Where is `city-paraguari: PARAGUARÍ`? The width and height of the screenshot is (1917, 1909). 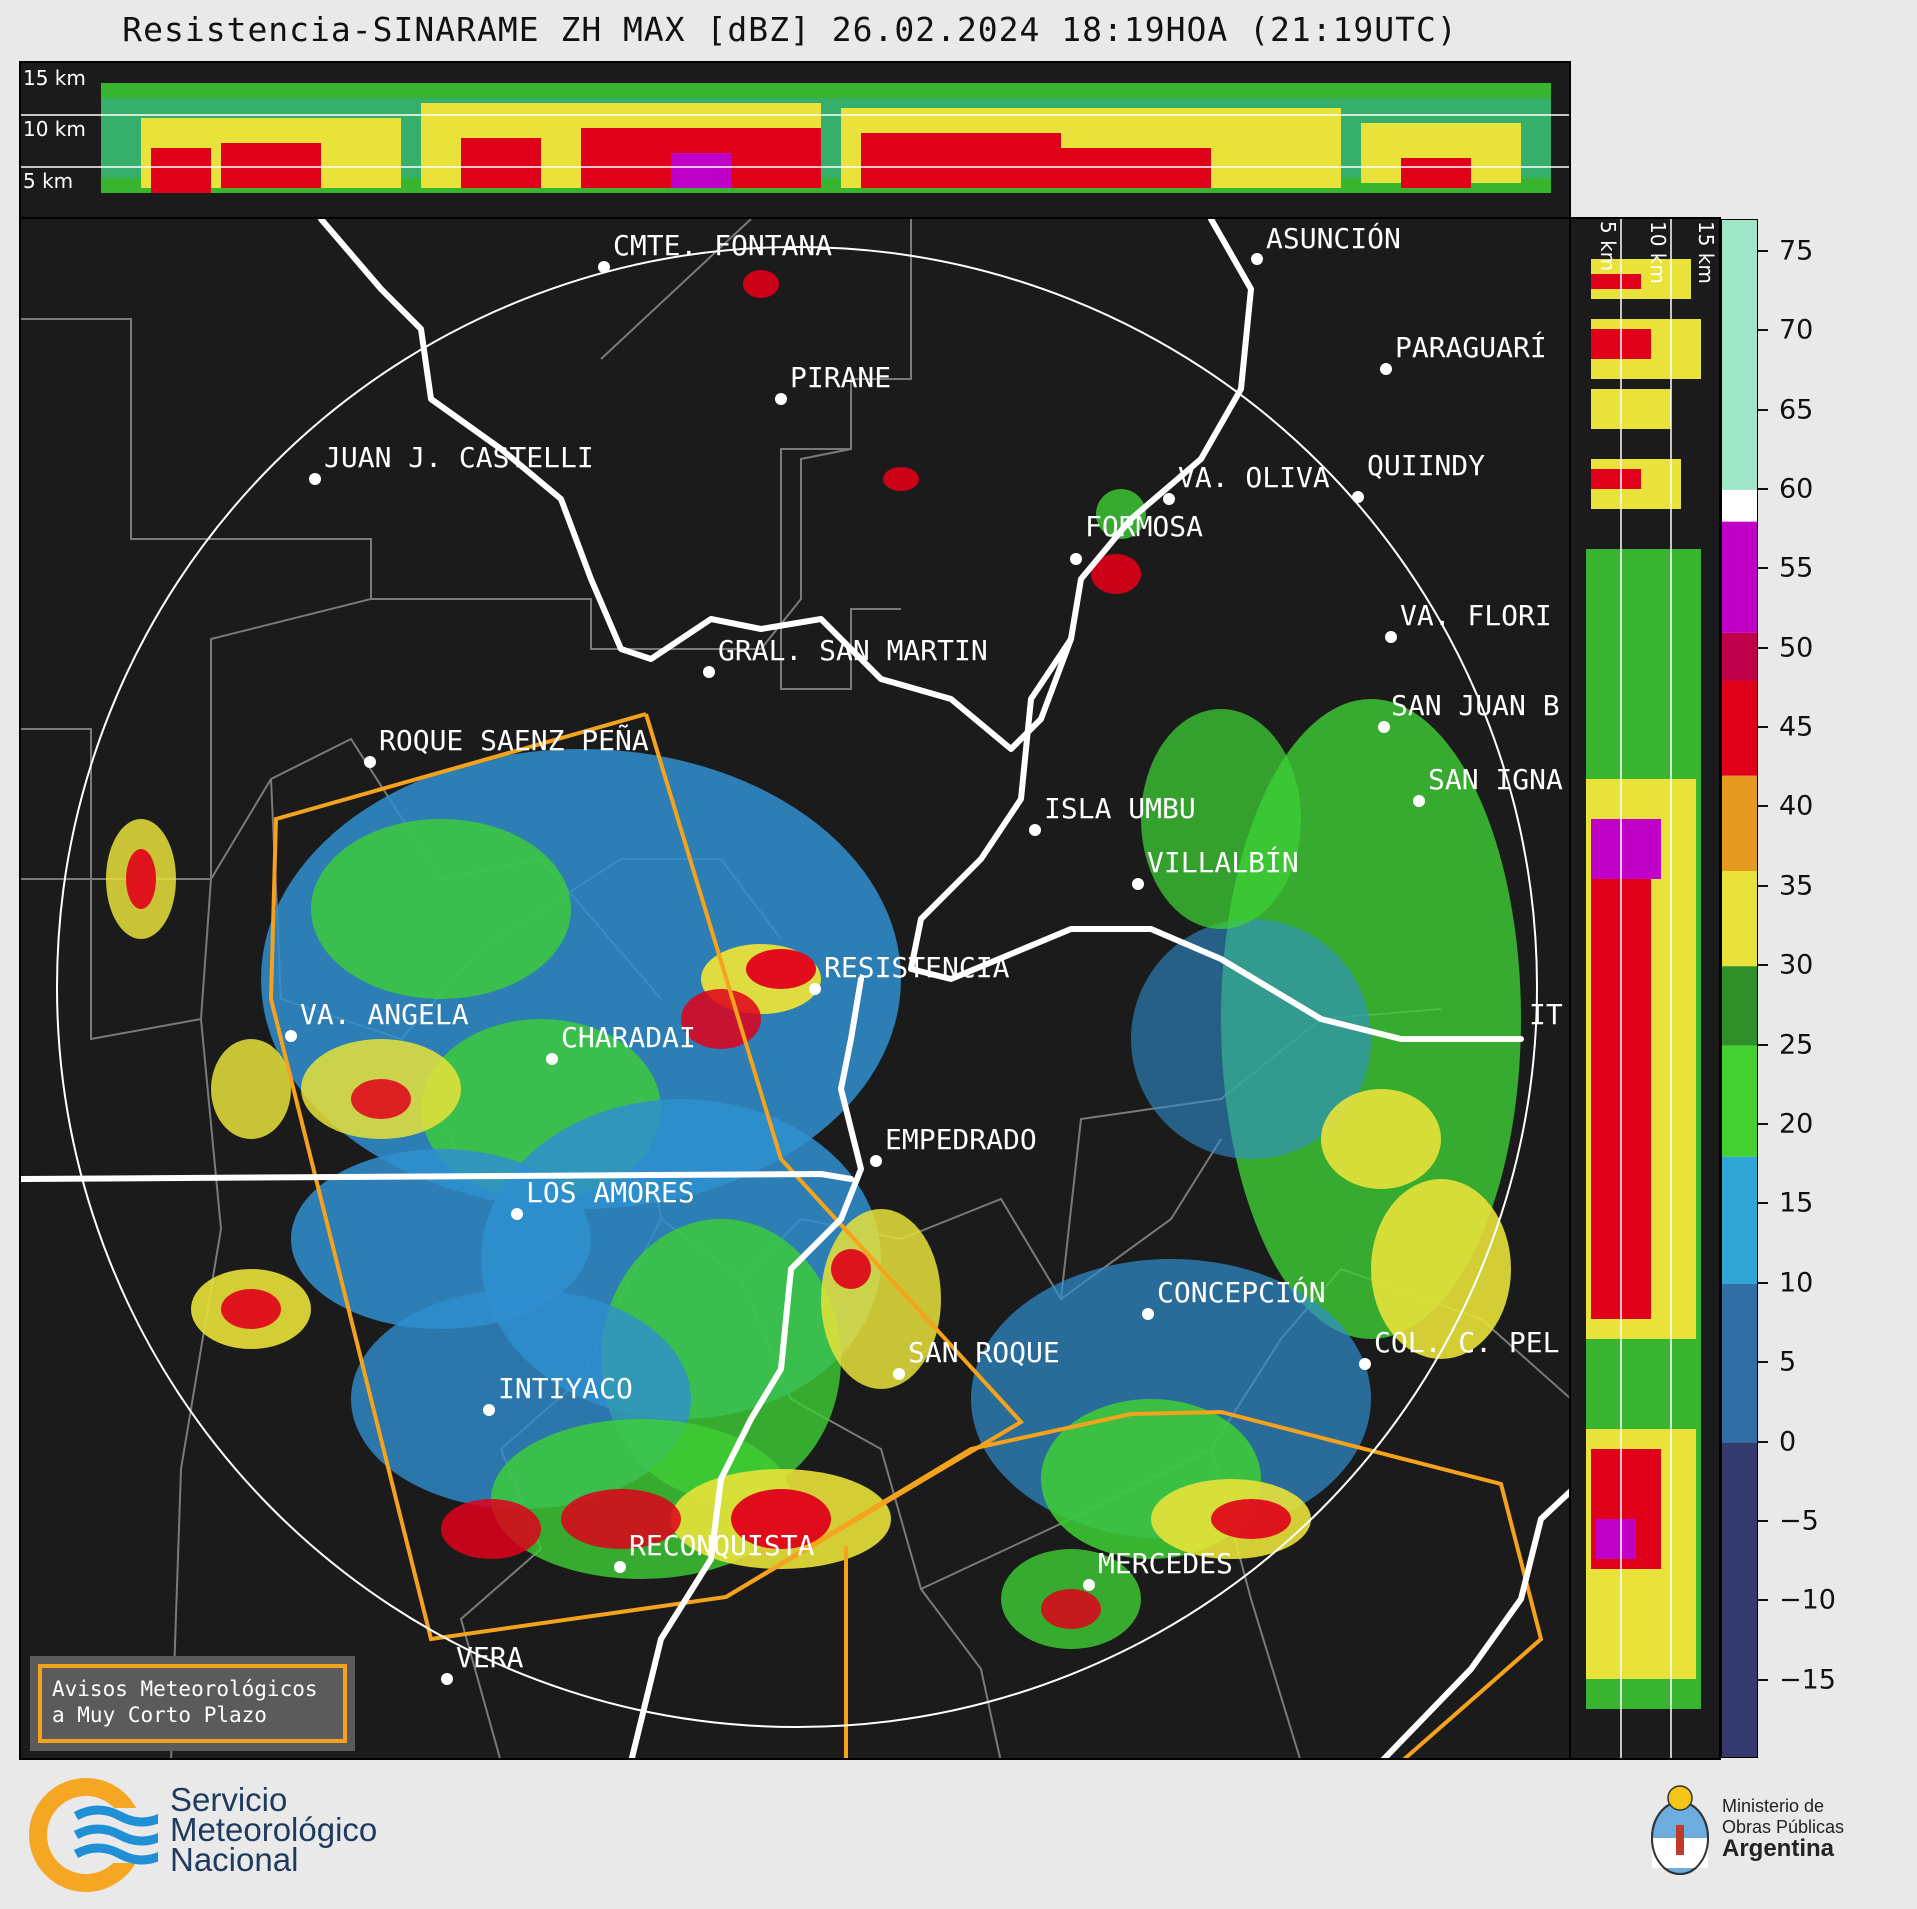
city-paraguari: PARAGUARÍ is located at coordinates (1471, 347).